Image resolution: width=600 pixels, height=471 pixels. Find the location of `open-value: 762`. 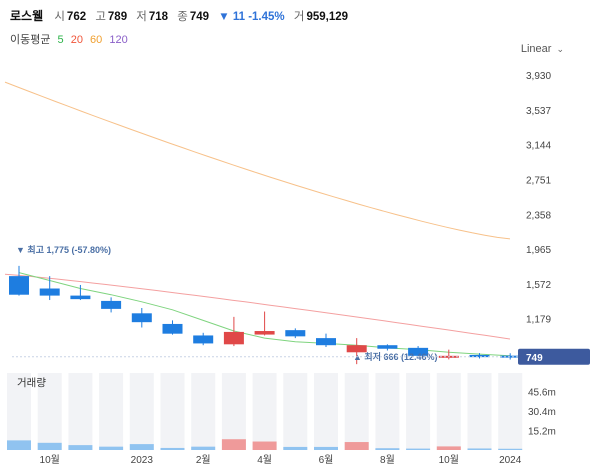

open-value: 762 is located at coordinates (76, 17).